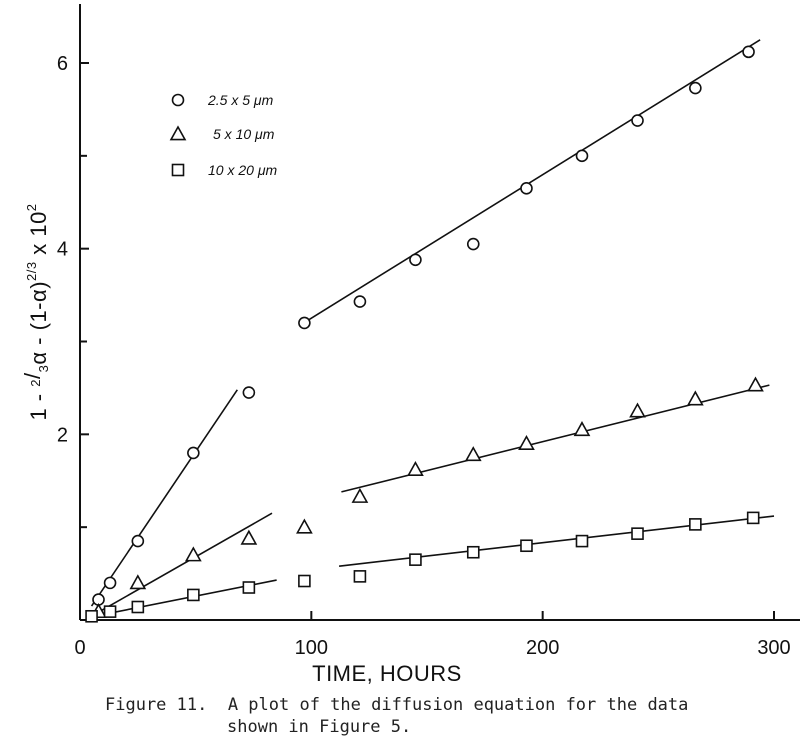 This screenshot has height=748, width=800. Describe the element at coordinates (542, 648) in the screenshot. I see `x-tick-label: 200` at that location.